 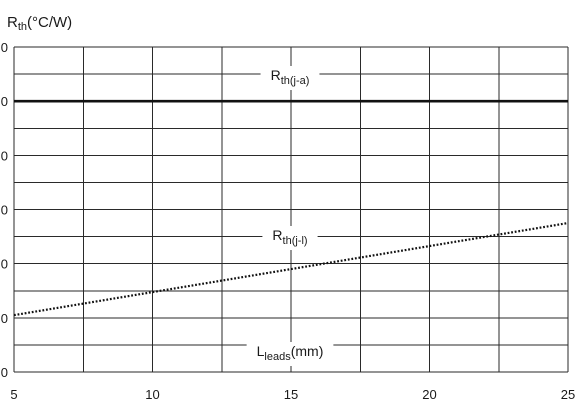 I want to click on x-tick-label: 10, so click(x=152, y=394).